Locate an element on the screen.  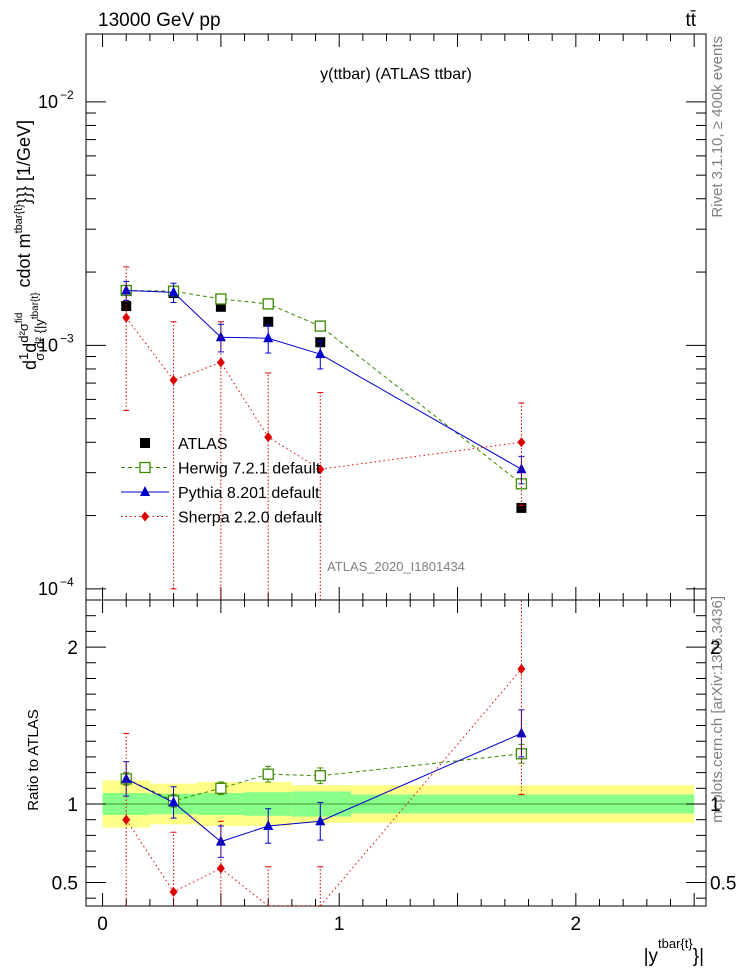
ratio-tick-label: 0.5 is located at coordinates (65, 883).